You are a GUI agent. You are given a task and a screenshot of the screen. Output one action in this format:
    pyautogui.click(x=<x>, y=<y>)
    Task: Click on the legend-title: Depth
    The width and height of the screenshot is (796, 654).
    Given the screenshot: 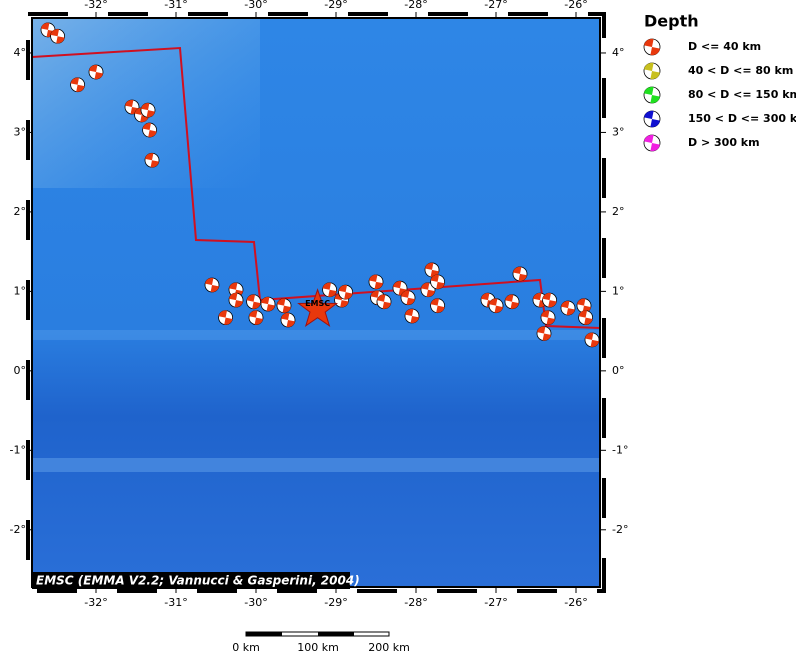 What is the action you would take?
    pyautogui.click(x=671, y=21)
    